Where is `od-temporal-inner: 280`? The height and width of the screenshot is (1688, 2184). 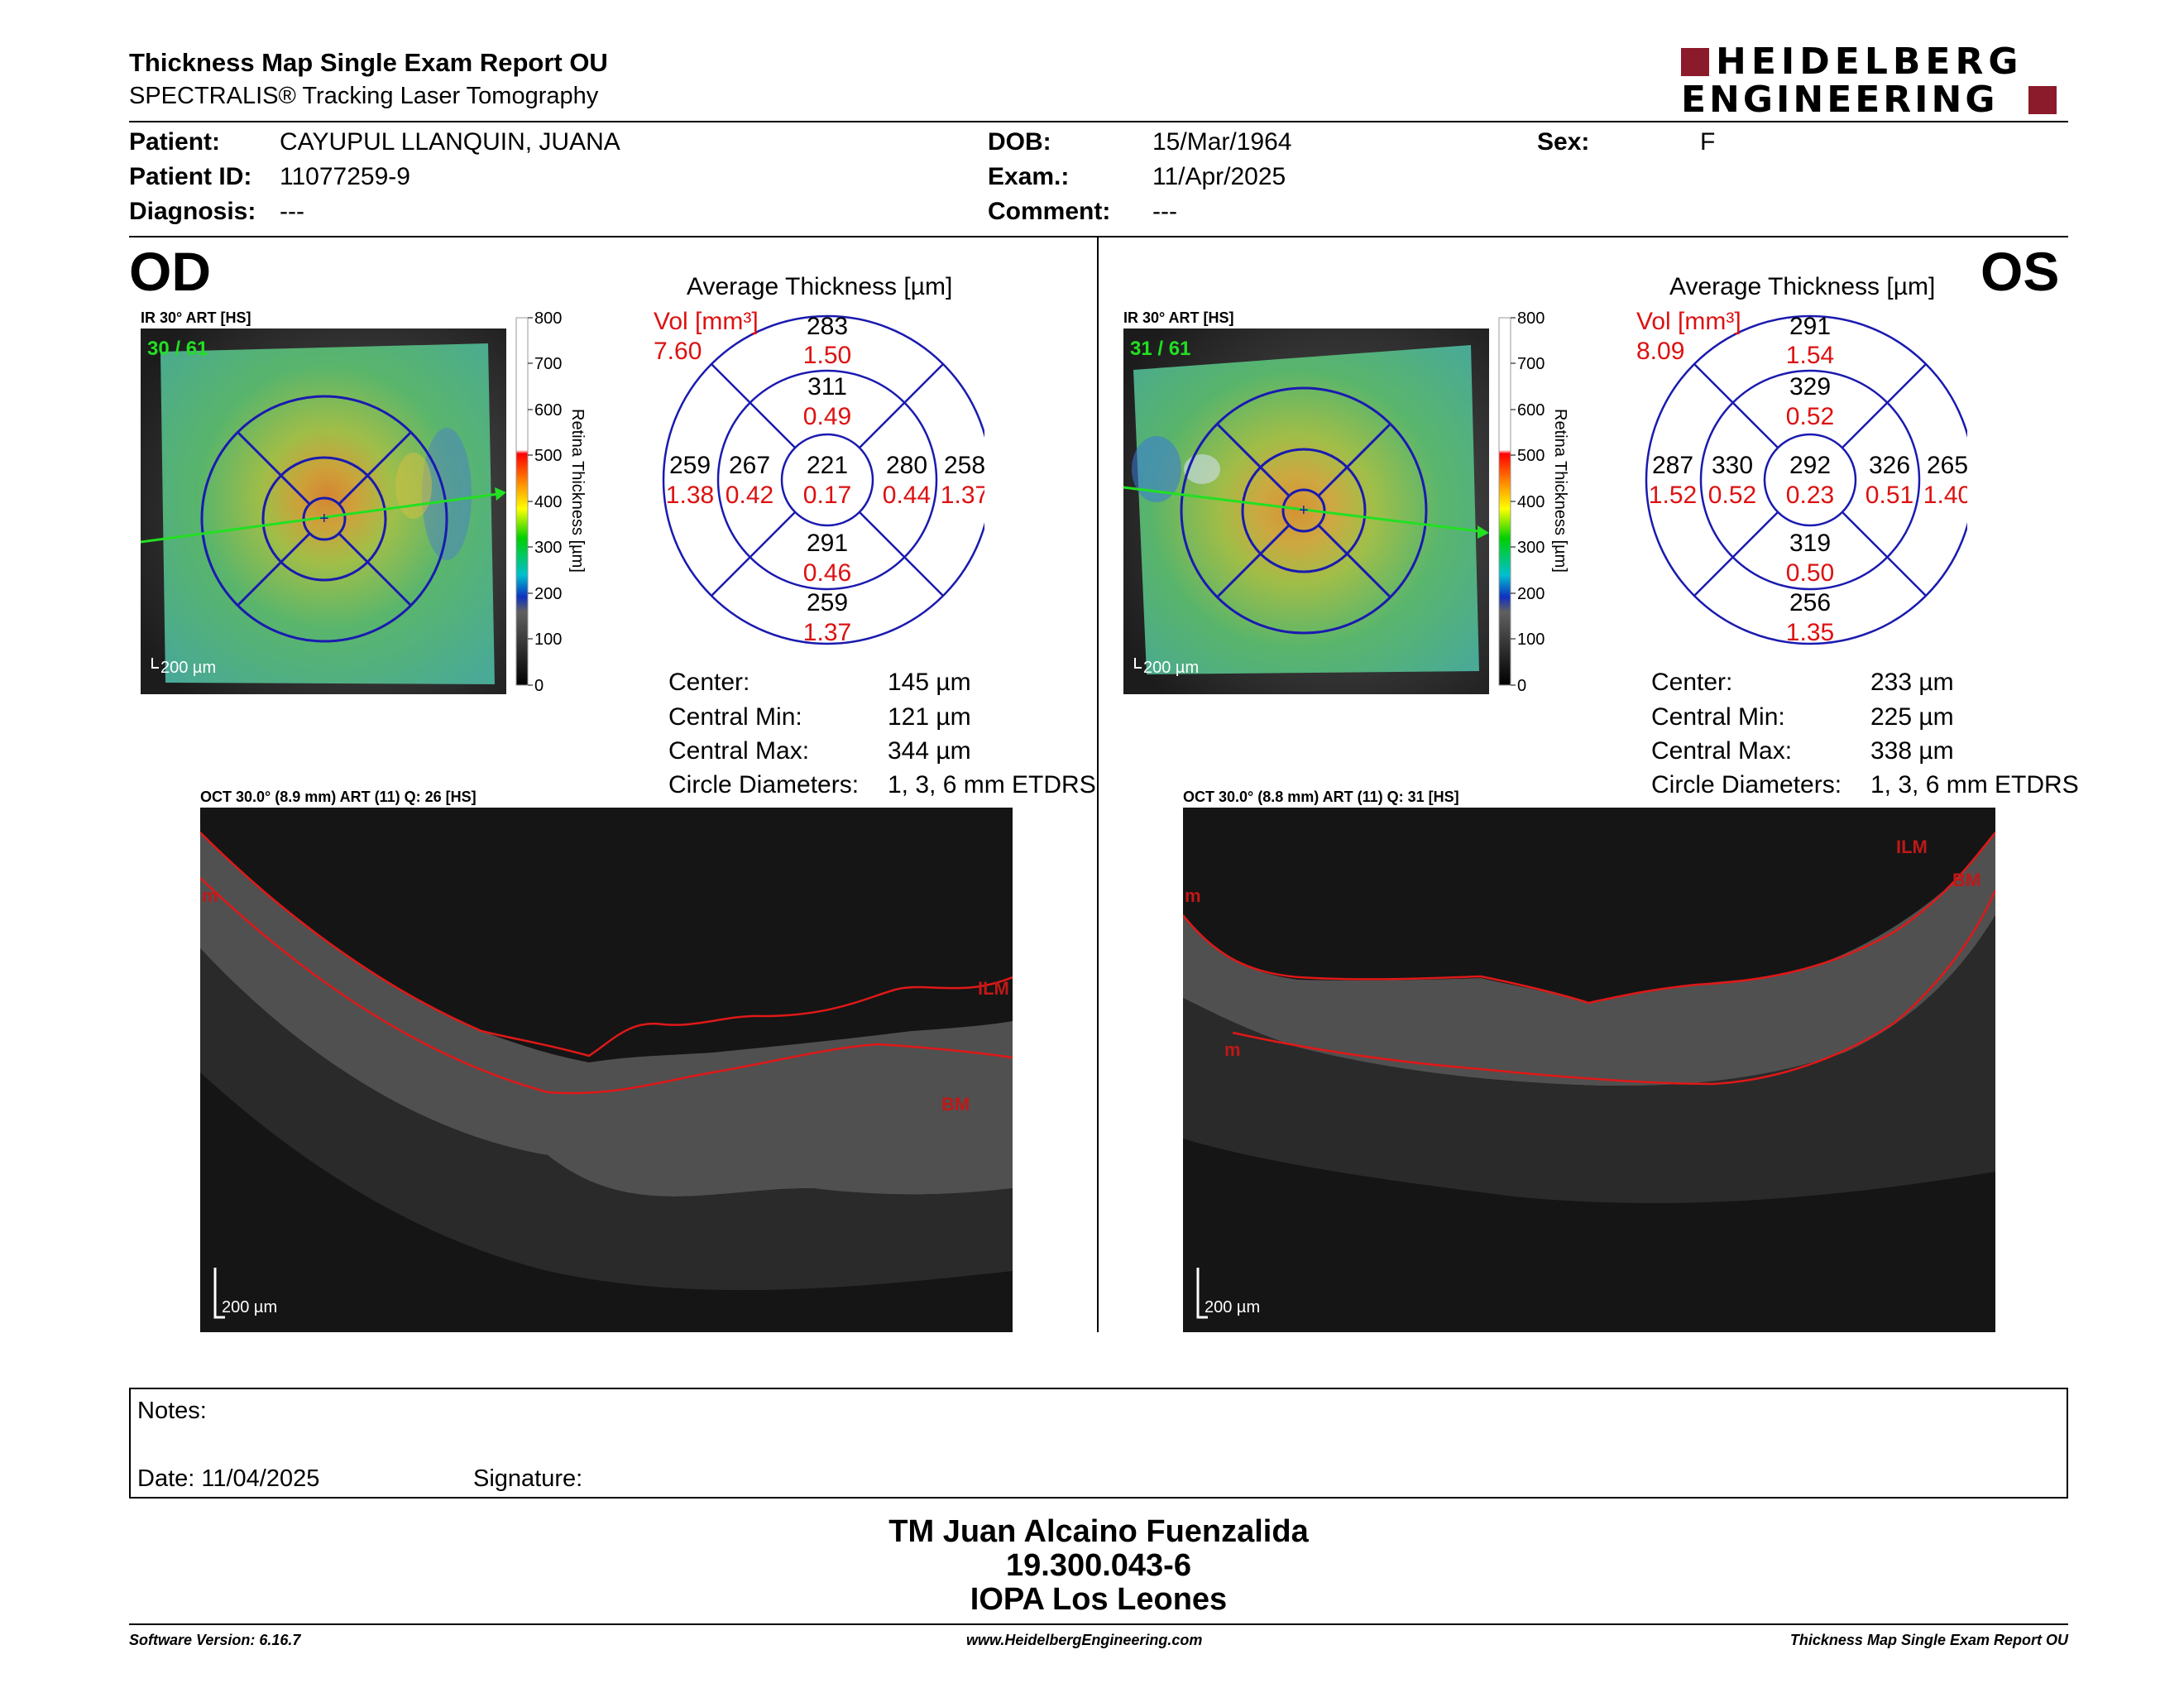
od-temporal-inner: 280 is located at coordinates (906, 465).